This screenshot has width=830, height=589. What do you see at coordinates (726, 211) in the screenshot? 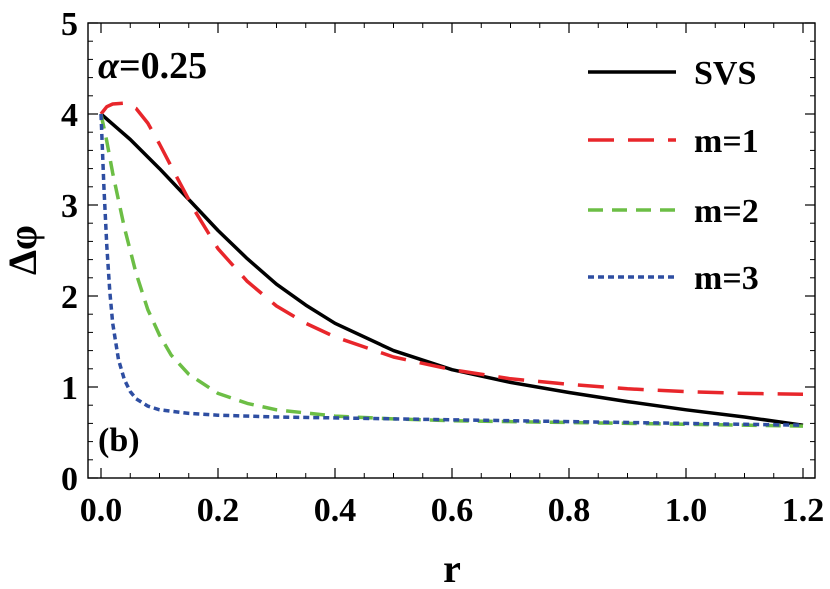
I see `legend-label-m-2: m=2` at bounding box center [726, 211].